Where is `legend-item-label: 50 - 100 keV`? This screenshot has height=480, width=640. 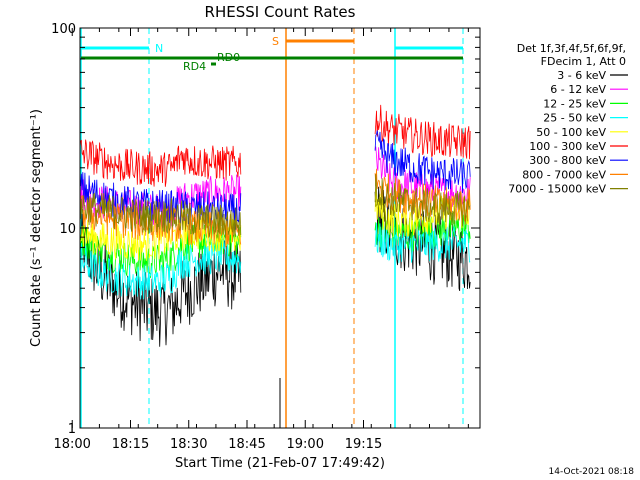
legend-item-label: 50 - 100 keV is located at coordinates (571, 132).